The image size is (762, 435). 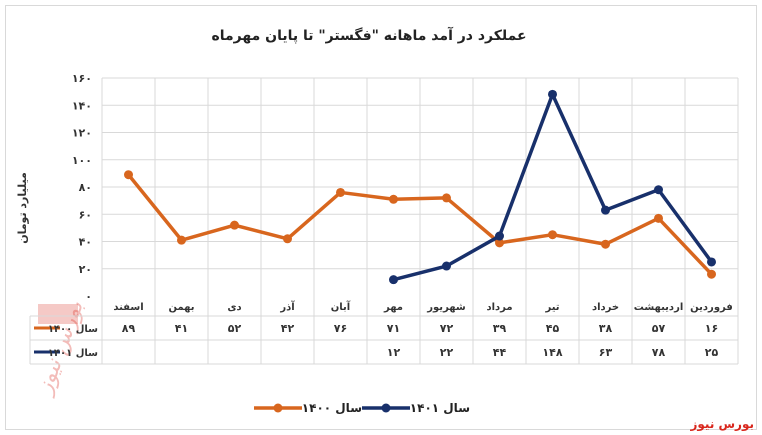 What do you see at coordinates (499, 307) in the screenshot?
I see `x-tick-label: مرداد` at bounding box center [499, 307].